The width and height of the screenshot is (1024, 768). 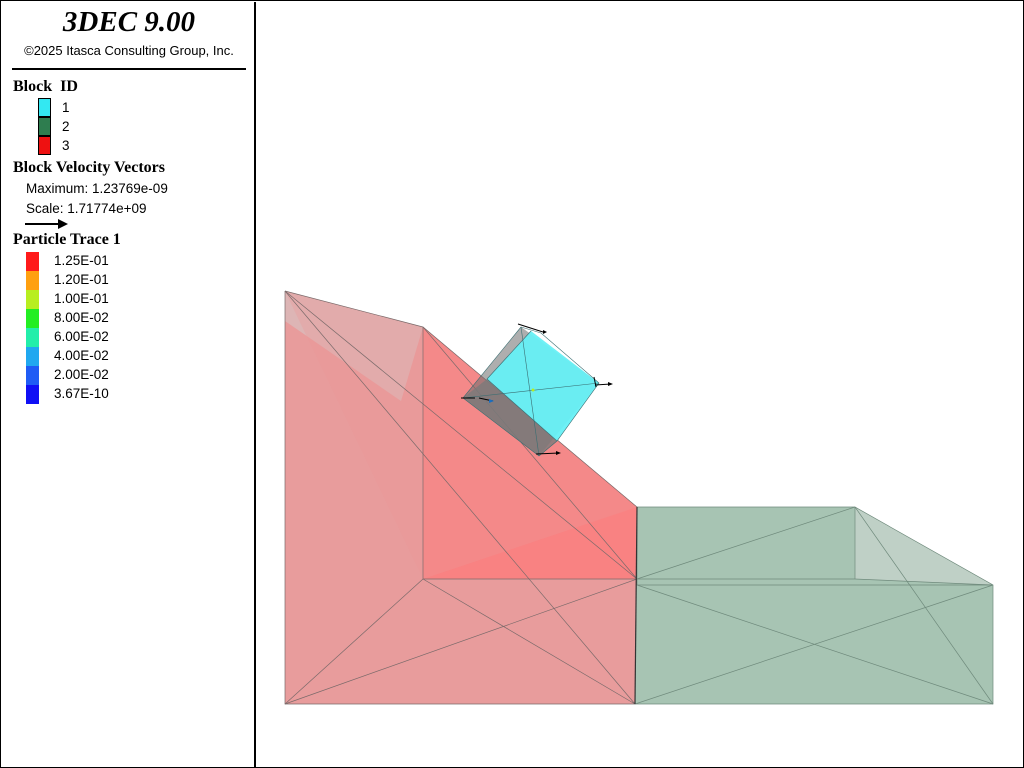 I want to click on slope-block-top-face, so click(x=354, y=346).